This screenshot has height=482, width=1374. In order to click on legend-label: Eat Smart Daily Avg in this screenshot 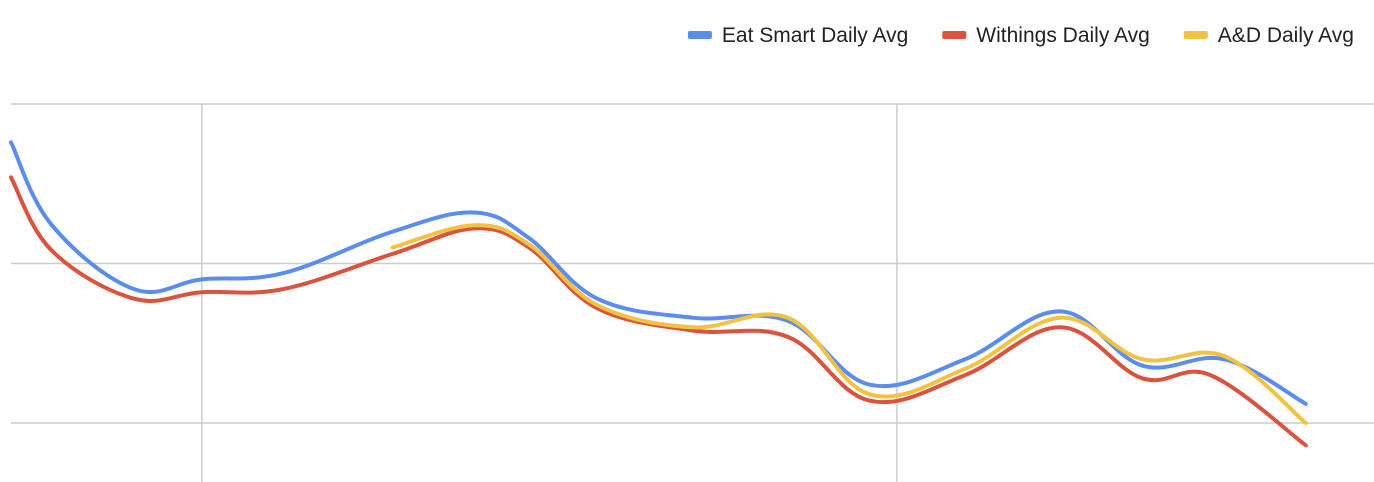, I will do `click(815, 35)`.